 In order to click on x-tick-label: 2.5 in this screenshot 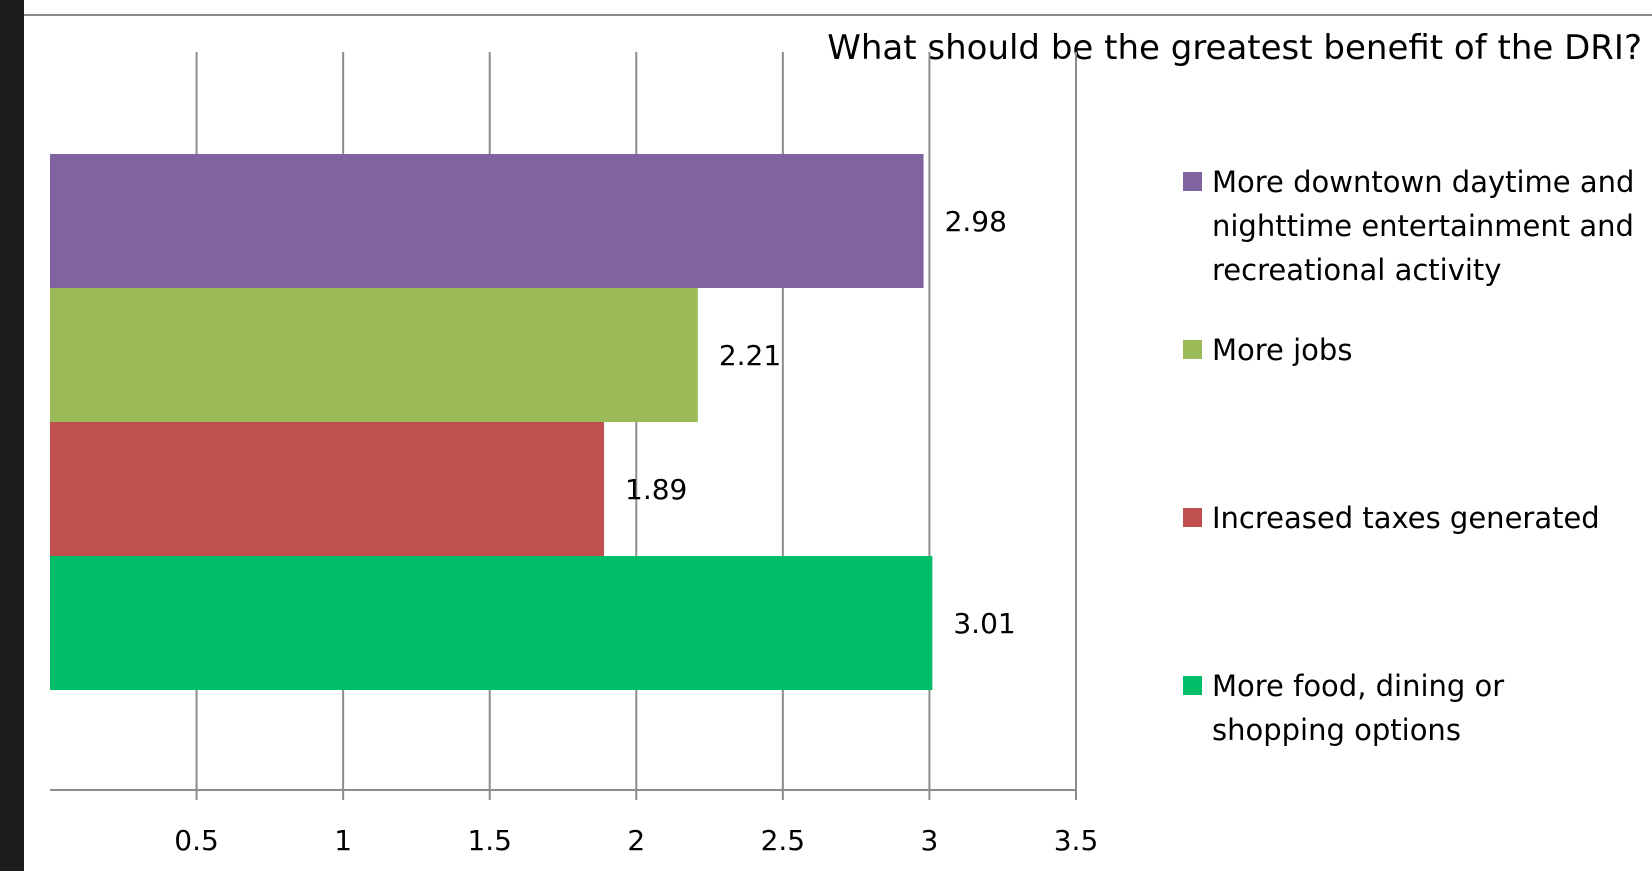, I will do `click(783, 840)`.